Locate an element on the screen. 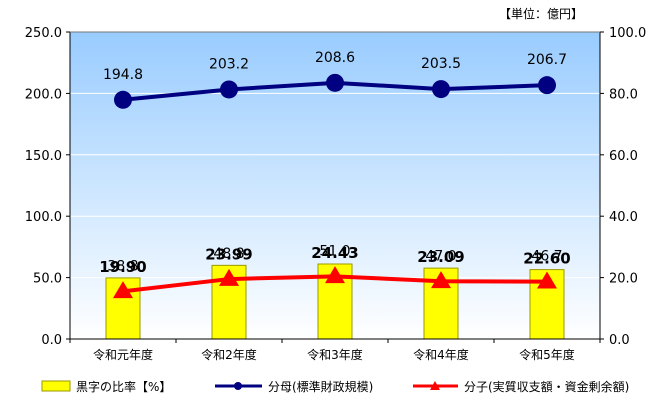  bar-value-label: 19.90 is located at coordinates (122, 267).